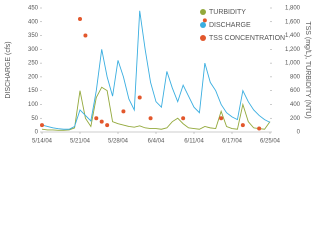  Describe the element at coordinates (230, 25) in the screenshot. I see `legend-label: DISCHARGE` at that location.